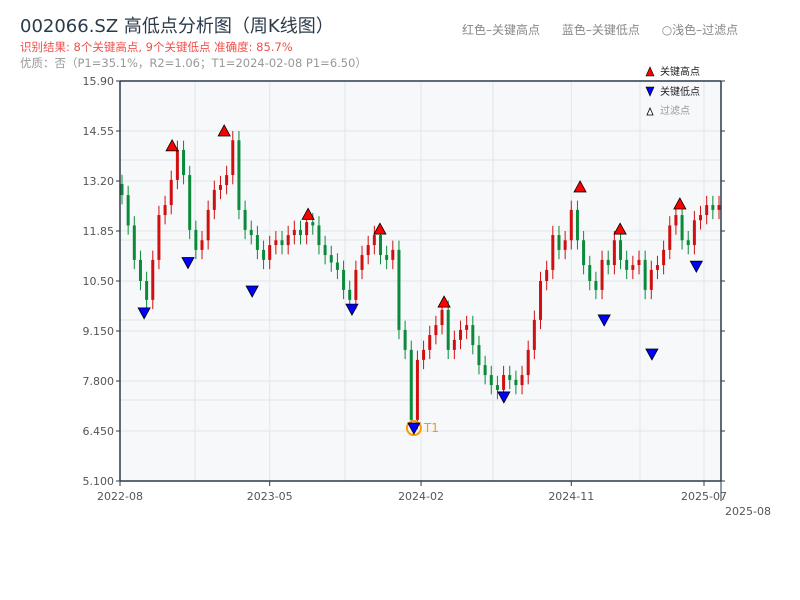 This screenshot has width=800, height=600. Describe the element at coordinates (700, 30) in the screenshot. I see `top-legend-filtered: ○浅色–过滤点` at that location.